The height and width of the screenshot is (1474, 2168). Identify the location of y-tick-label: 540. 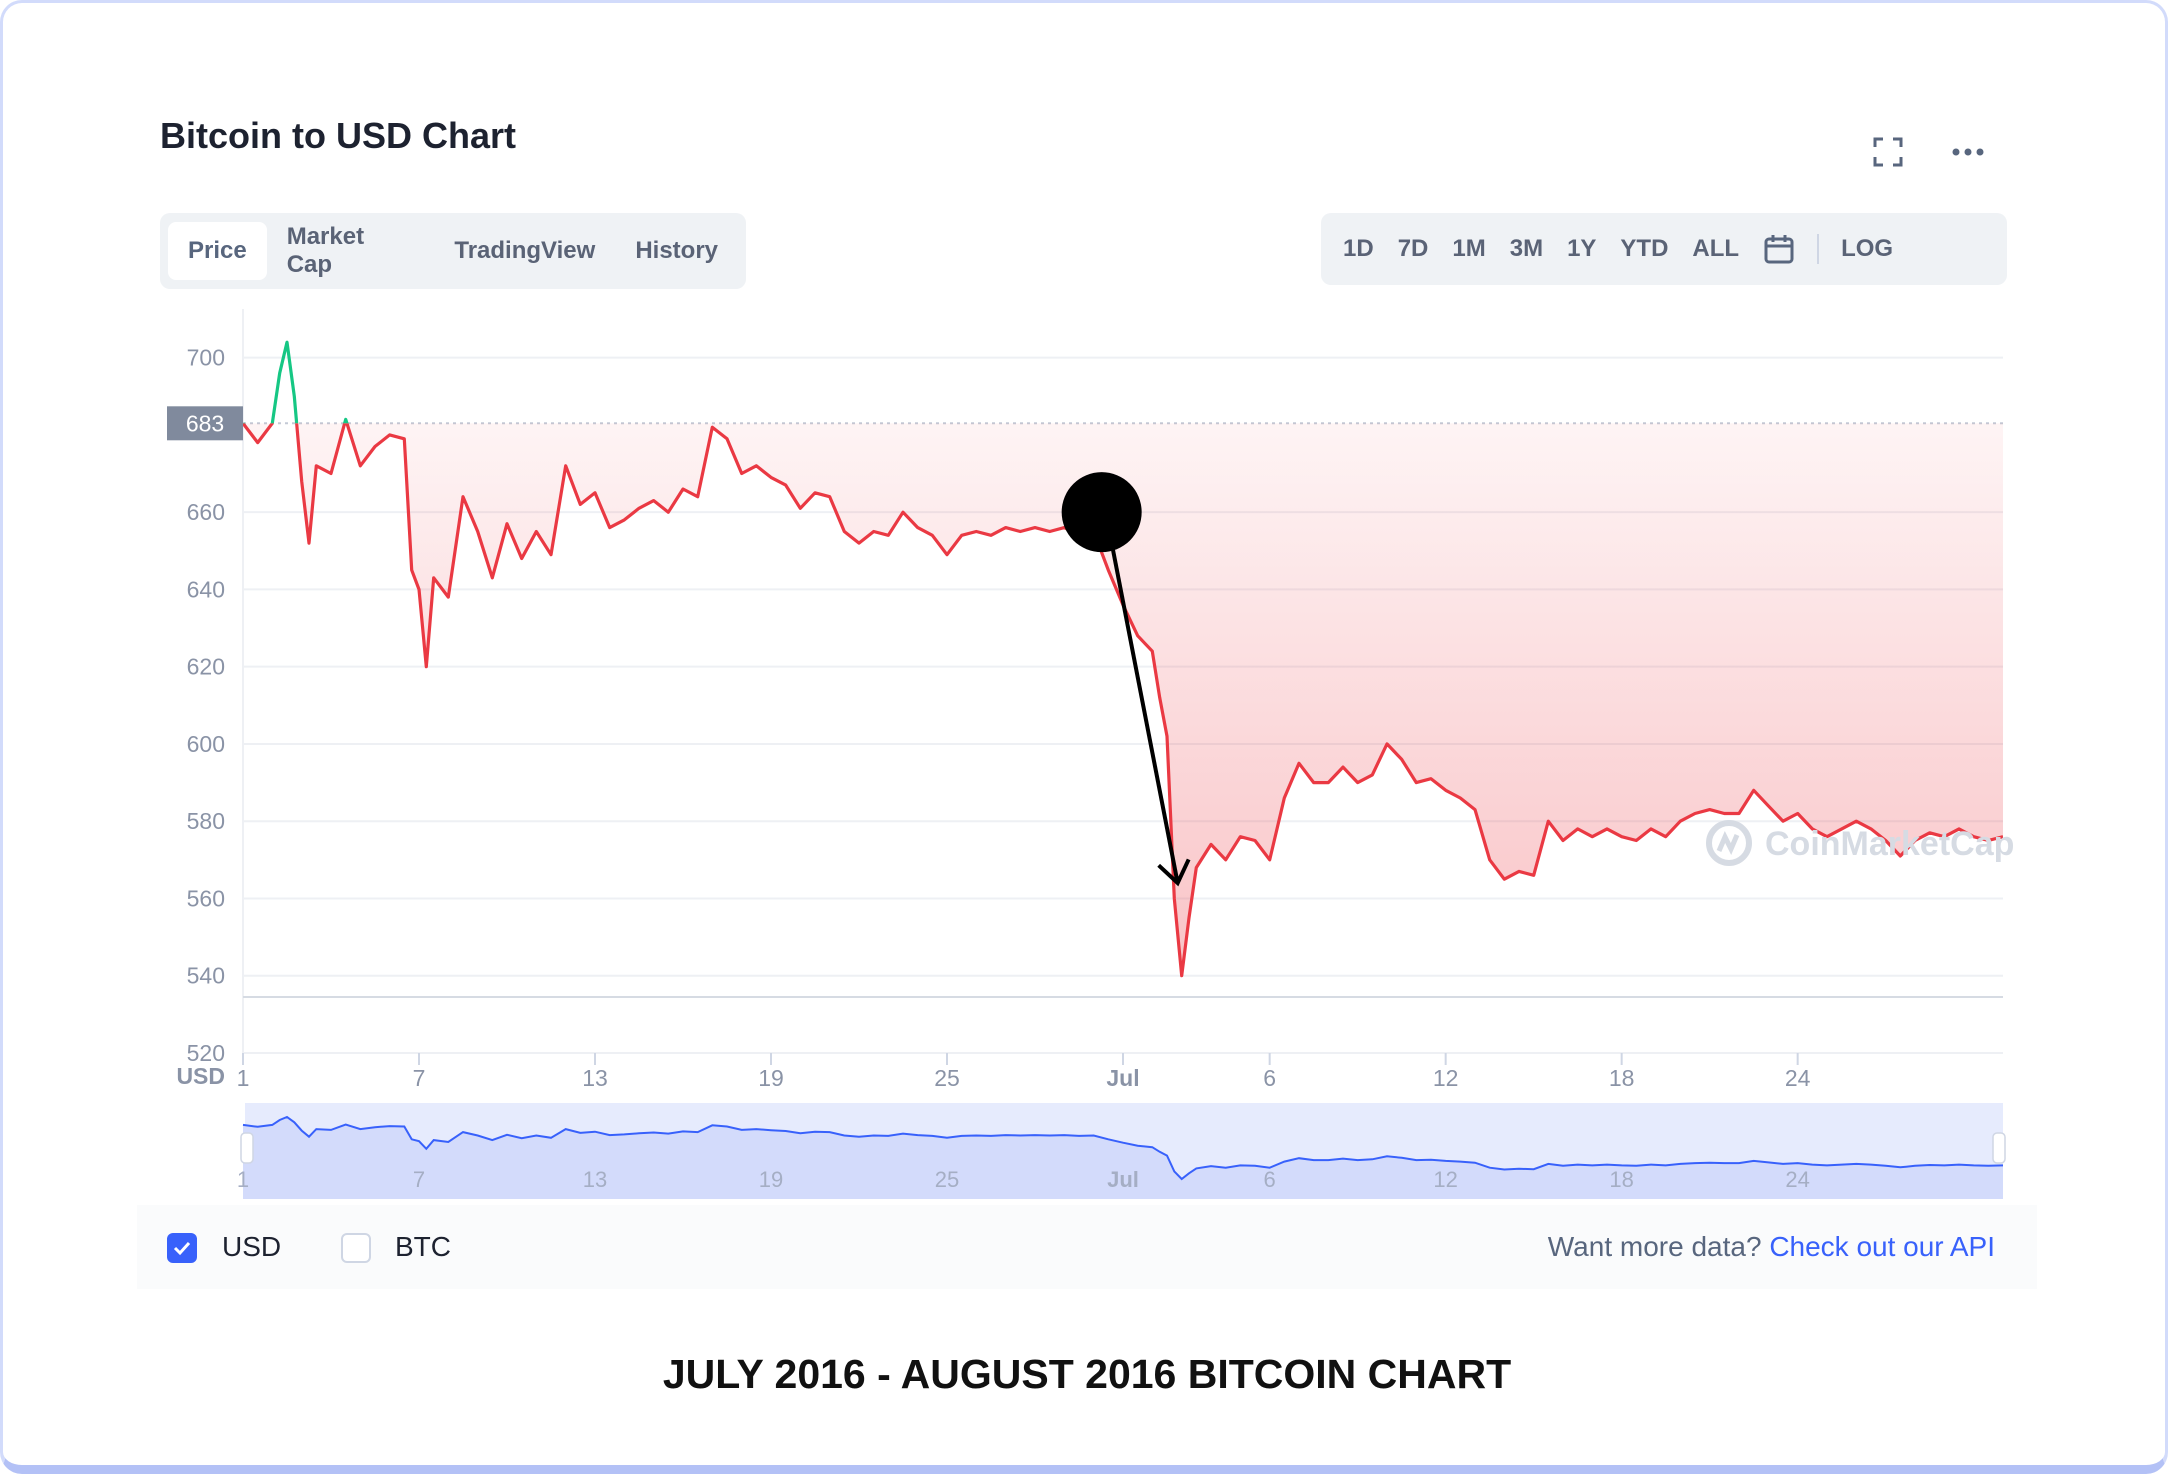
(206, 976).